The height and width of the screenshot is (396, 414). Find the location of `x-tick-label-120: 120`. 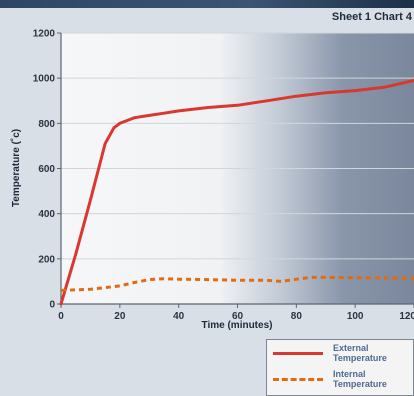

x-tick-label-120: 120 is located at coordinates (406, 316).